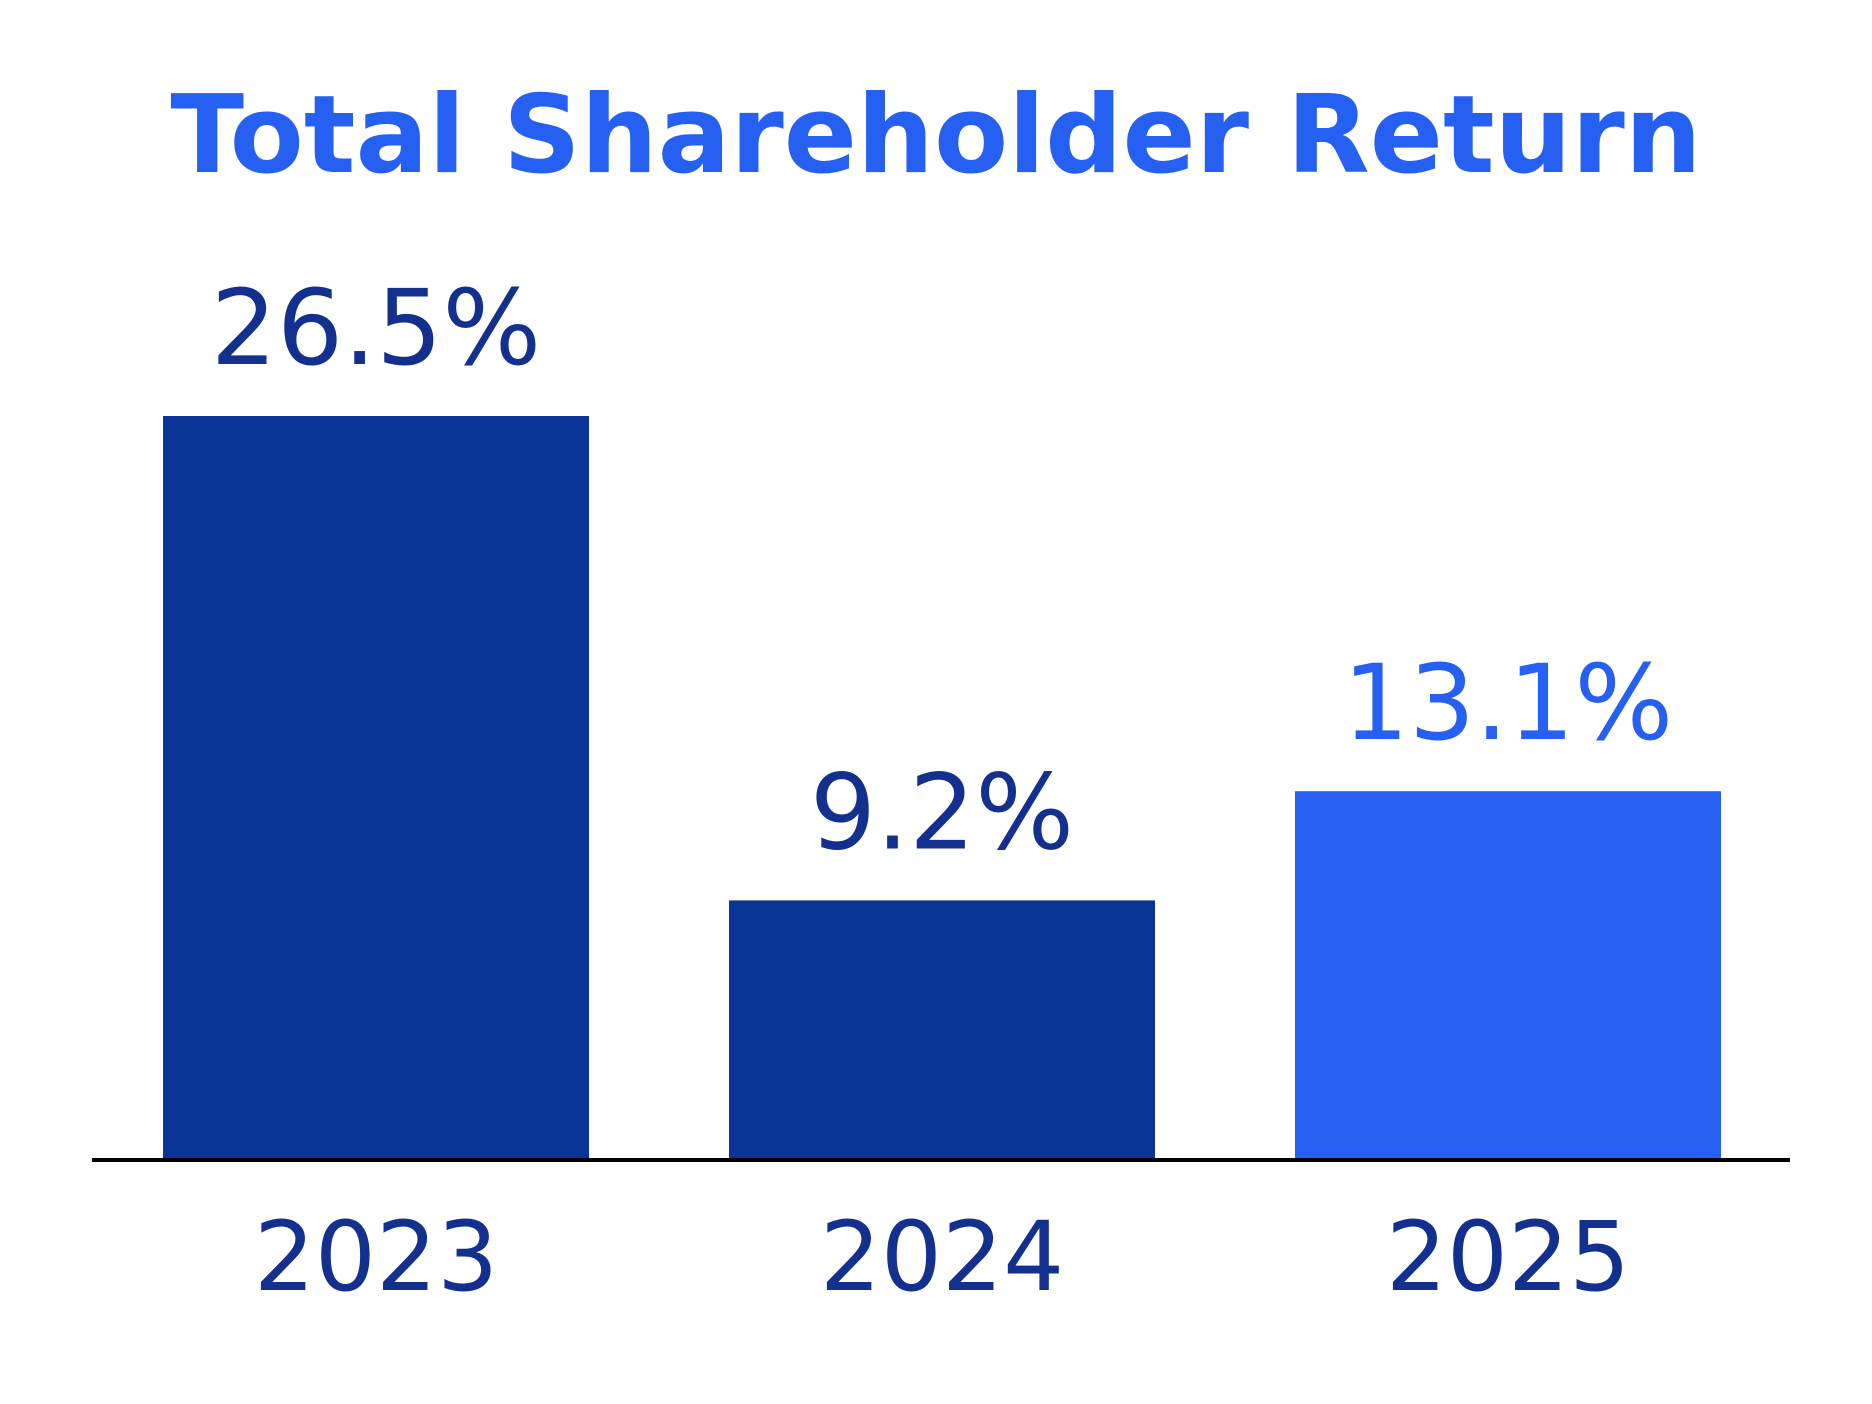  I want to click on value-label-2024: 9.2%, so click(942, 812).